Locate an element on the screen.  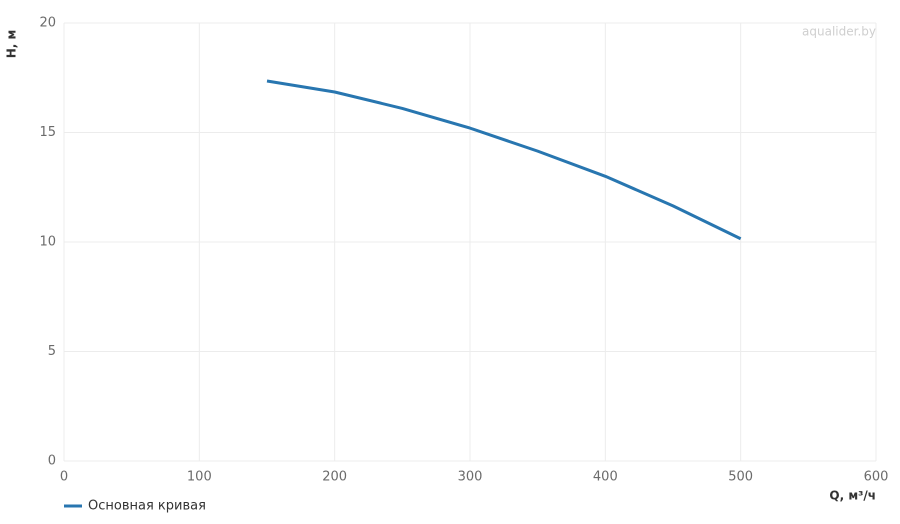
y-tick-label: 10 is located at coordinates (47, 242).